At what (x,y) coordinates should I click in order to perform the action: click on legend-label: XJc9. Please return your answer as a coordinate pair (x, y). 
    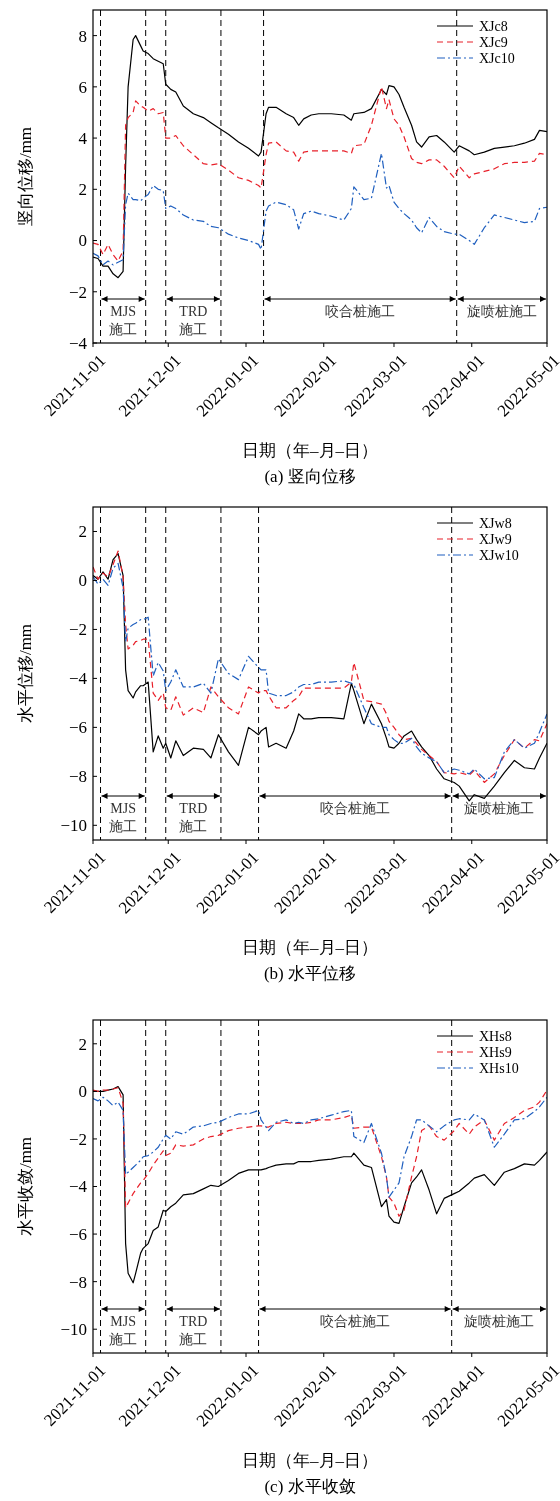
    Looking at the image, I should click on (493, 42).